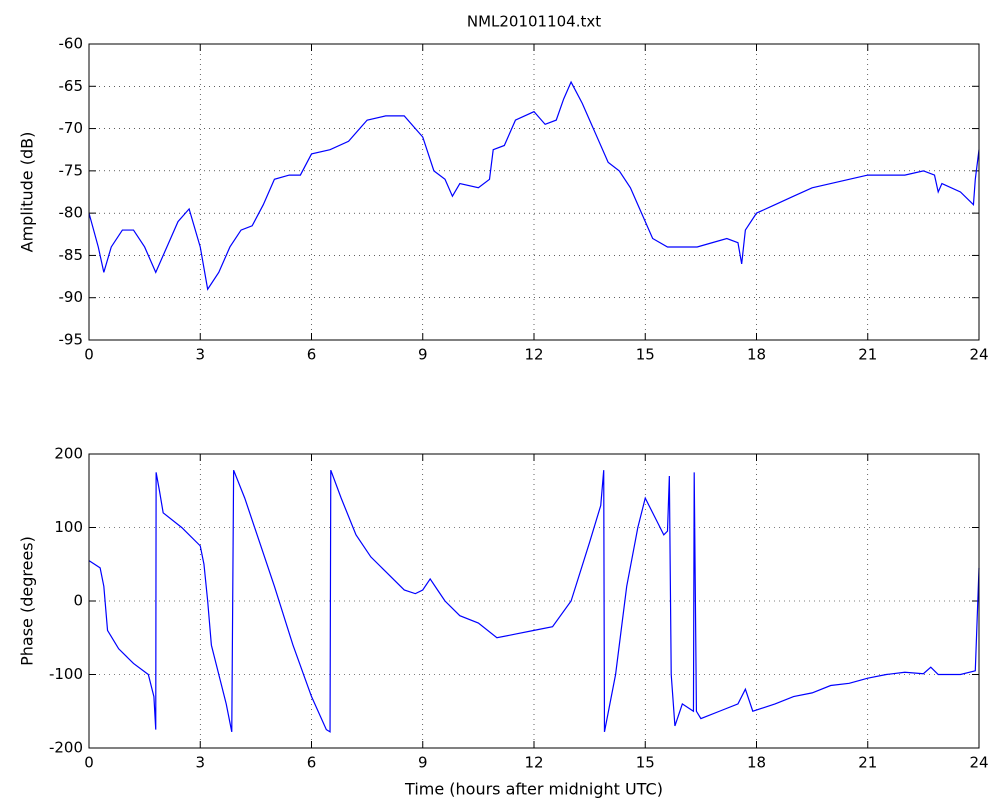  Describe the element at coordinates (71, 86) in the screenshot. I see `y-tick-label: -65` at that location.